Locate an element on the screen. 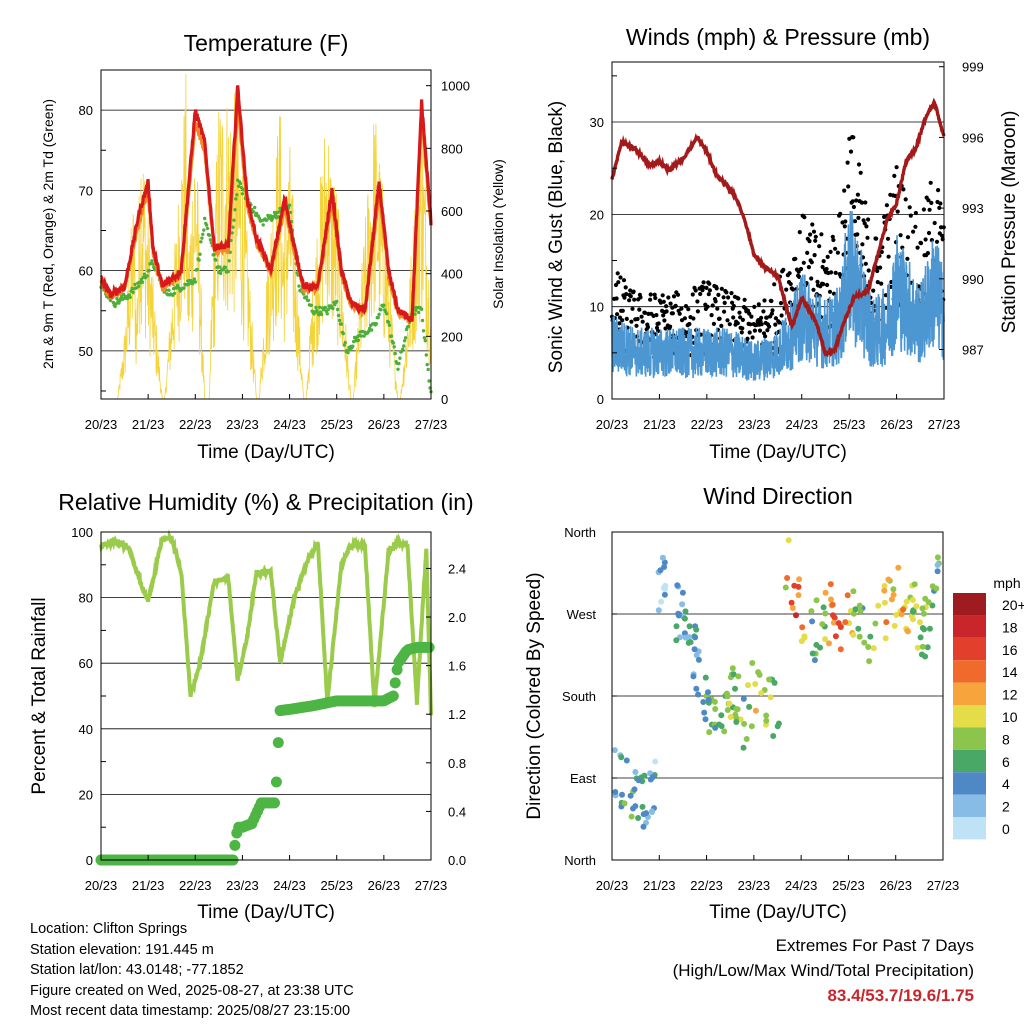 This screenshot has width=1024, height=1024. temperature-marks is located at coordinates (266, 237).